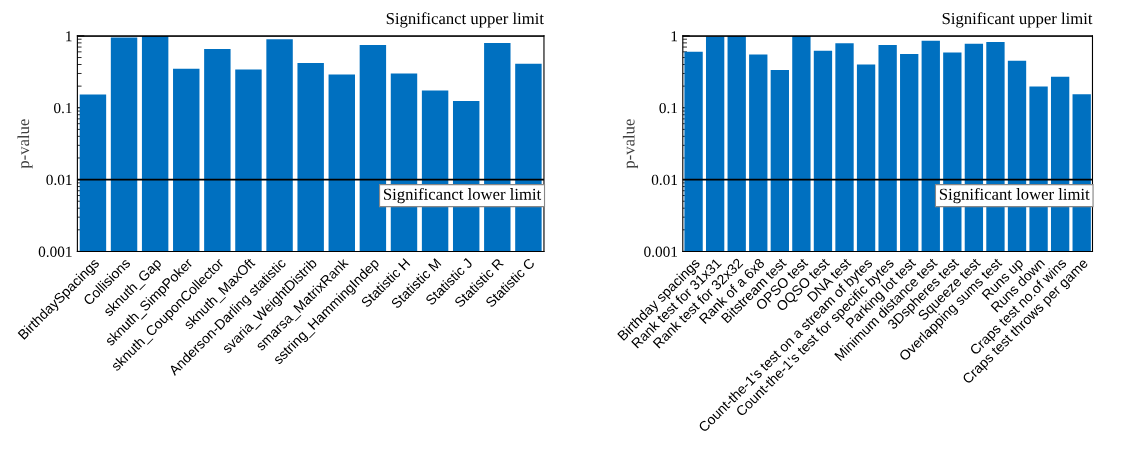 This screenshot has height=449, width=1138. What do you see at coordinates (465, 20) in the screenshot?
I see `ref-line-label: Significanct upper limit` at bounding box center [465, 20].